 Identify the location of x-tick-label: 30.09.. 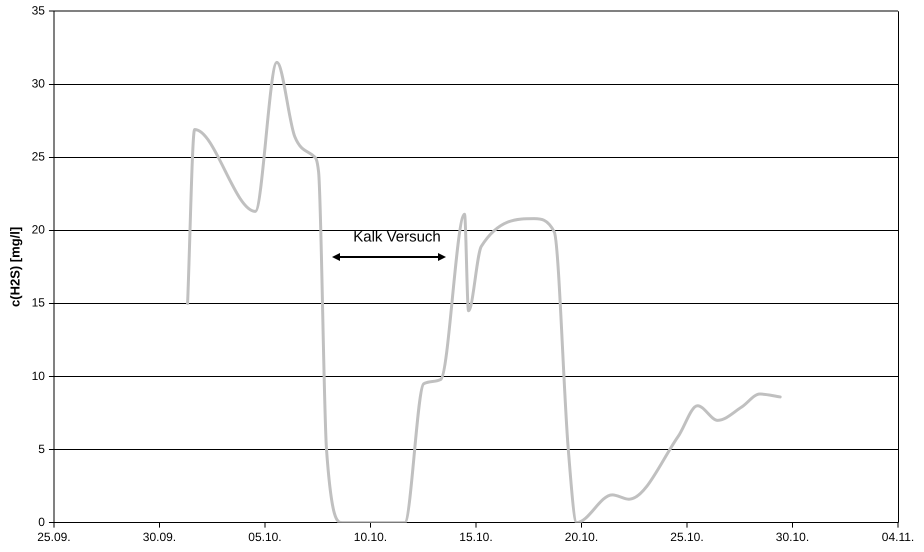
(159, 537).